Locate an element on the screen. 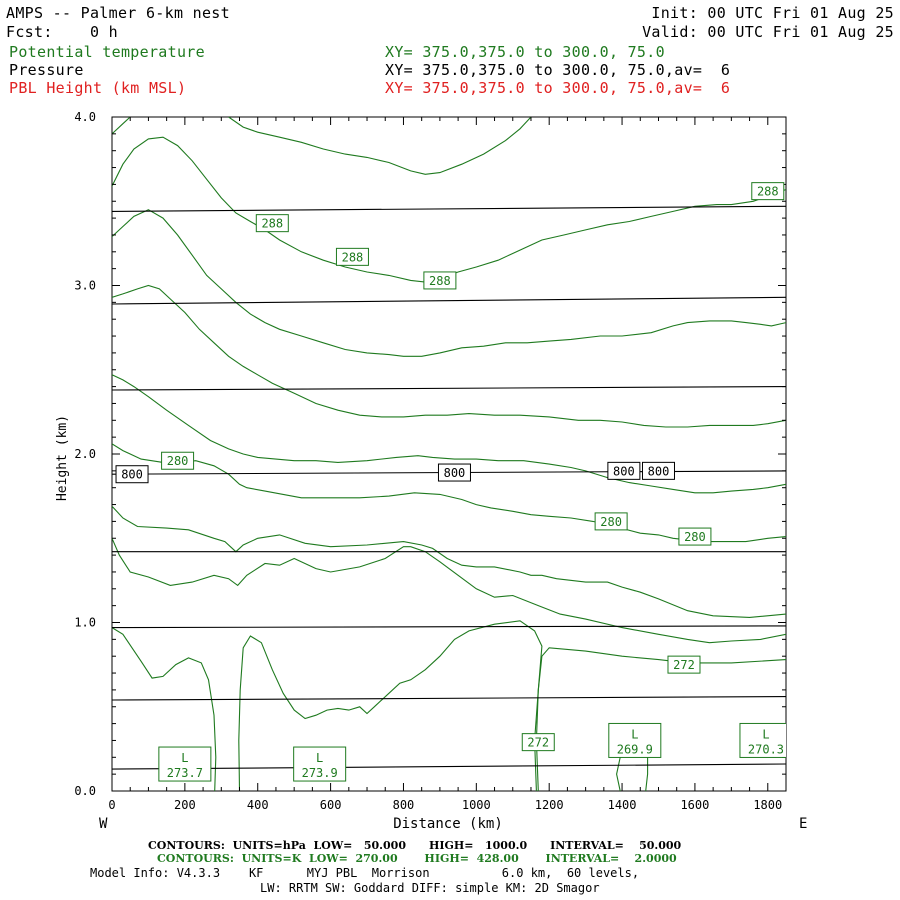 The image size is (900, 900). x-tick-label: 800 is located at coordinates (404, 805).